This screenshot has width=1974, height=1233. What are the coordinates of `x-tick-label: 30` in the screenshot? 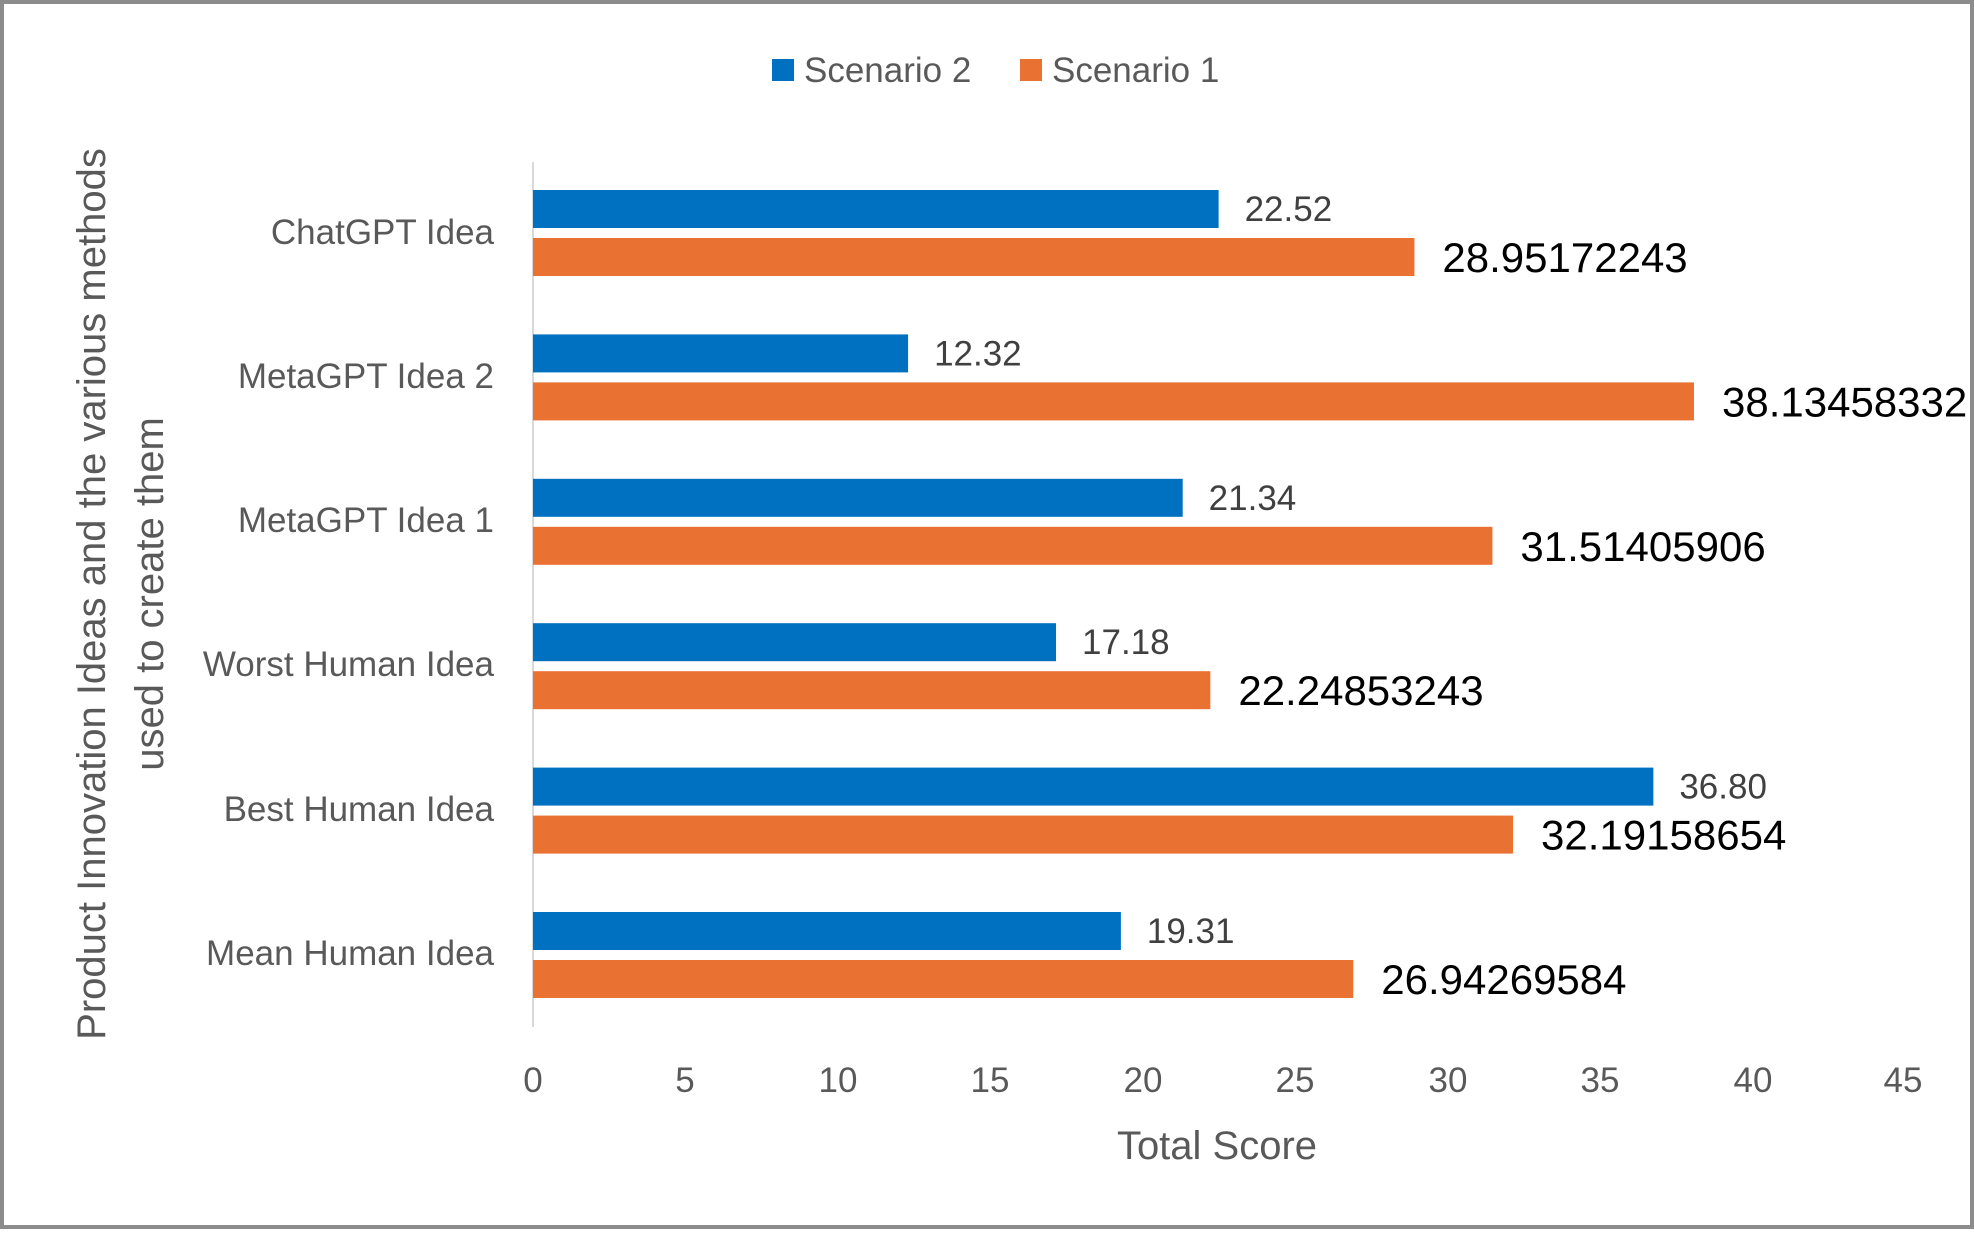 It's located at (1448, 1080).